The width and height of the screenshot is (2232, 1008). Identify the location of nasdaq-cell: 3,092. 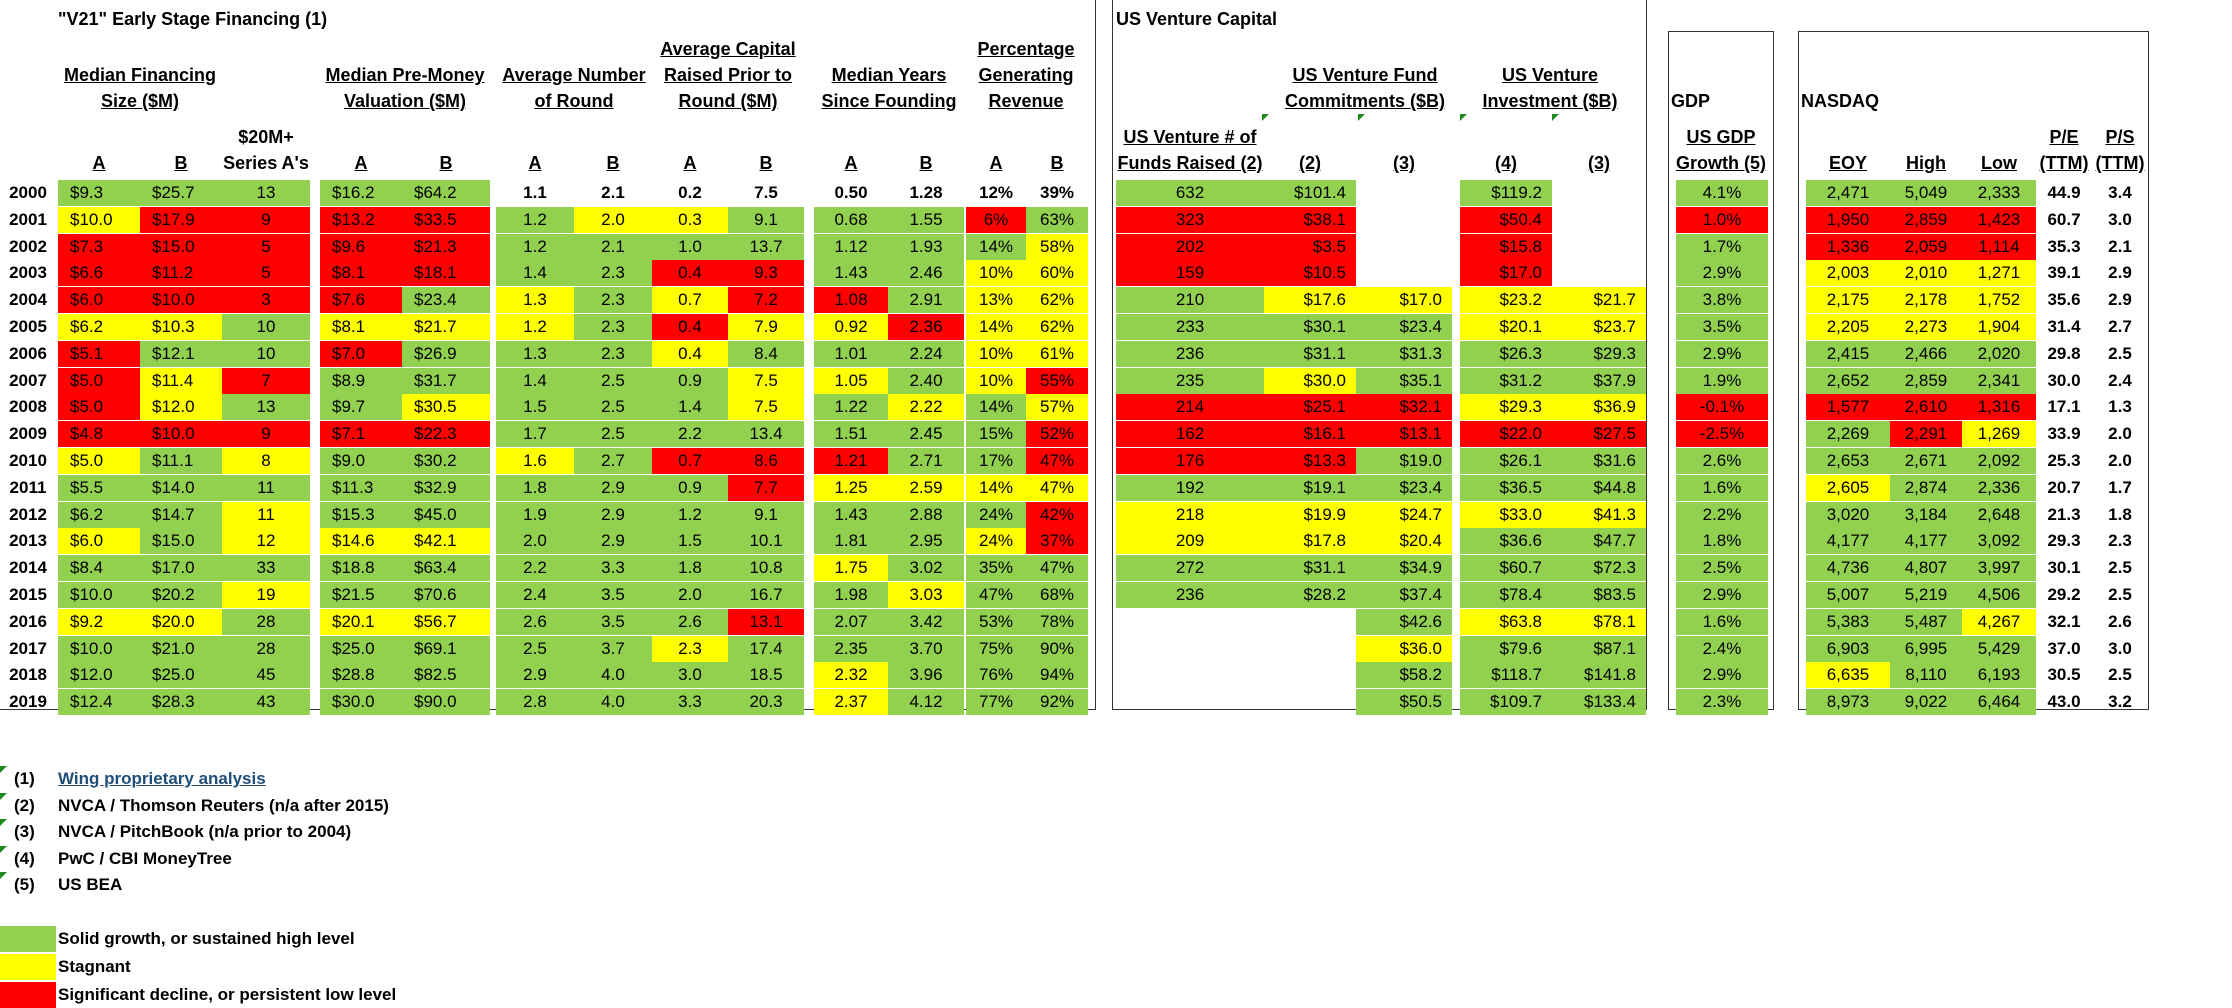
(1999, 541).